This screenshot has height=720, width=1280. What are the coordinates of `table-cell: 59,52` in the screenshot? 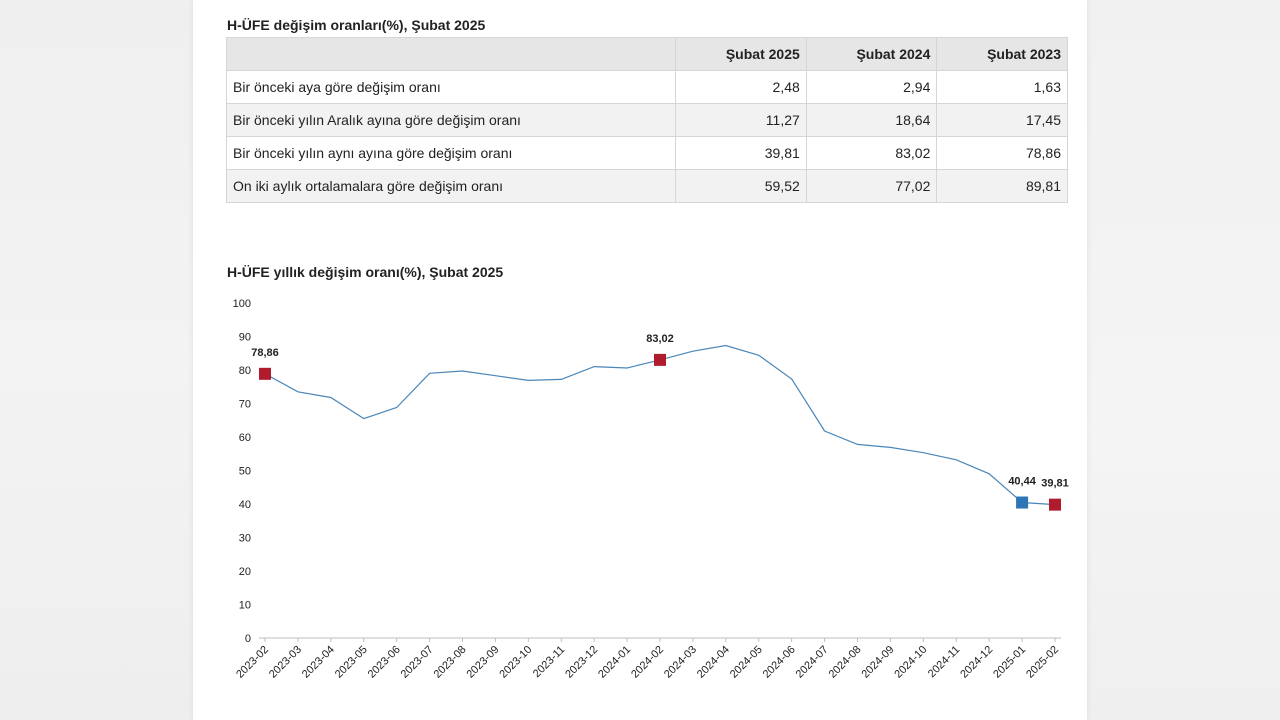 It's located at (741, 186).